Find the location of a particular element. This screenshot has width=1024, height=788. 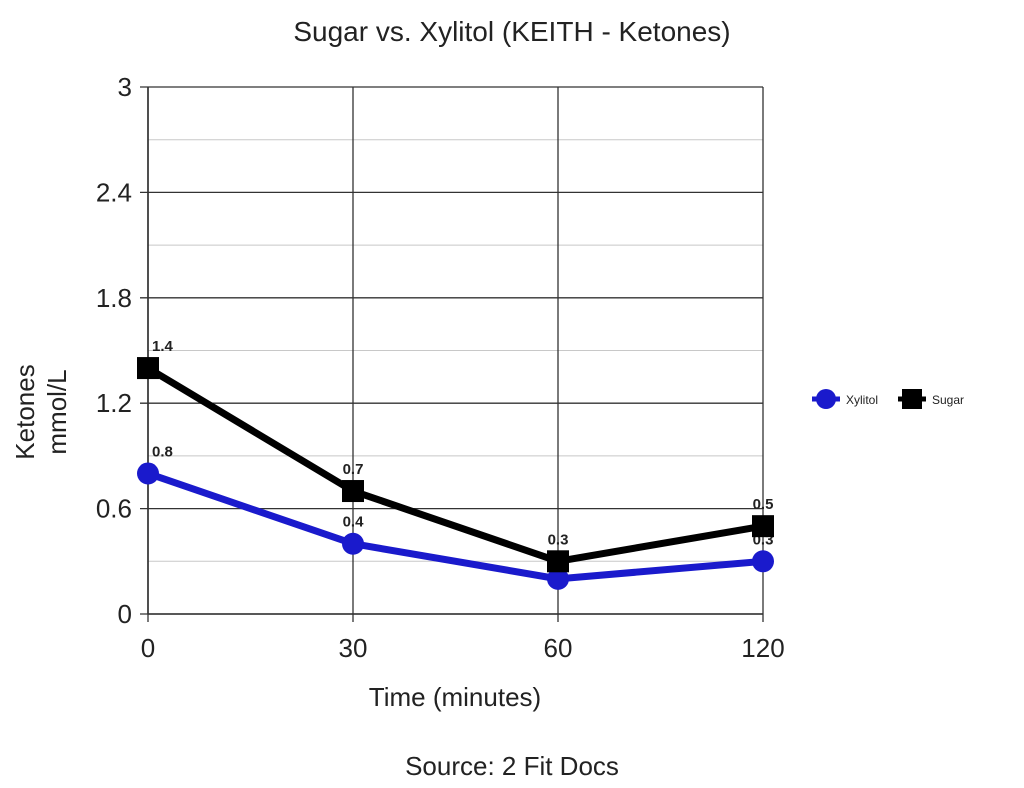

x-tick-label: 30 is located at coordinates (353, 648).